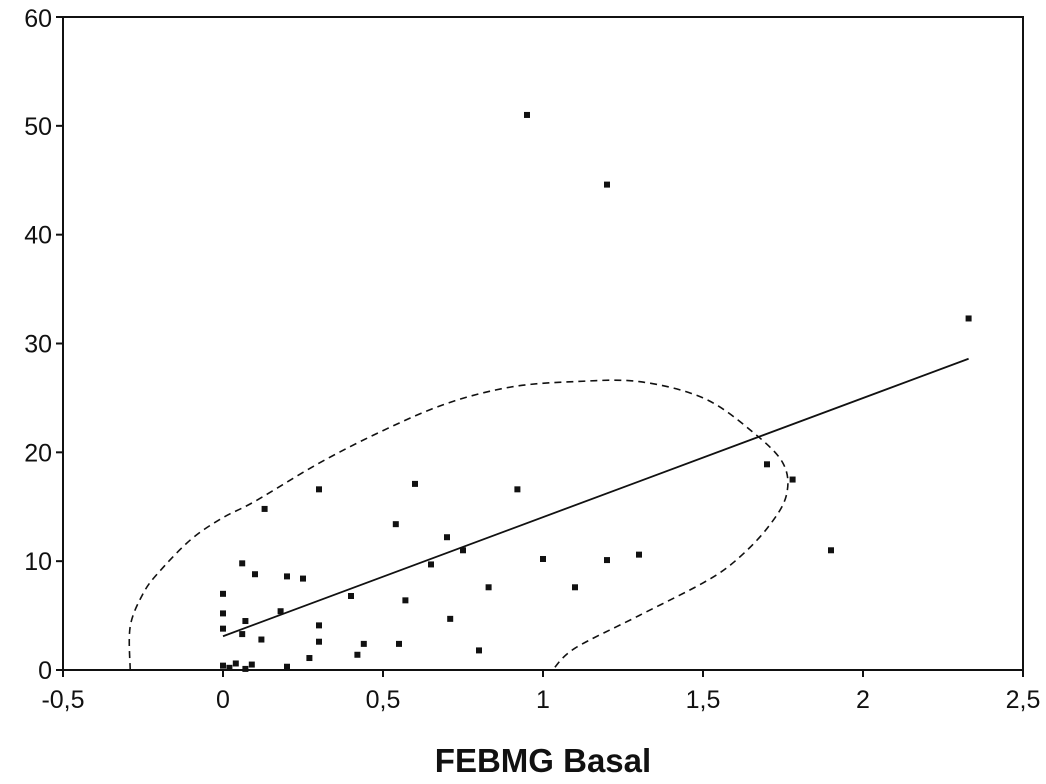 This screenshot has height=784, width=1046. I want to click on x-tick-label: 2, so click(863, 700).